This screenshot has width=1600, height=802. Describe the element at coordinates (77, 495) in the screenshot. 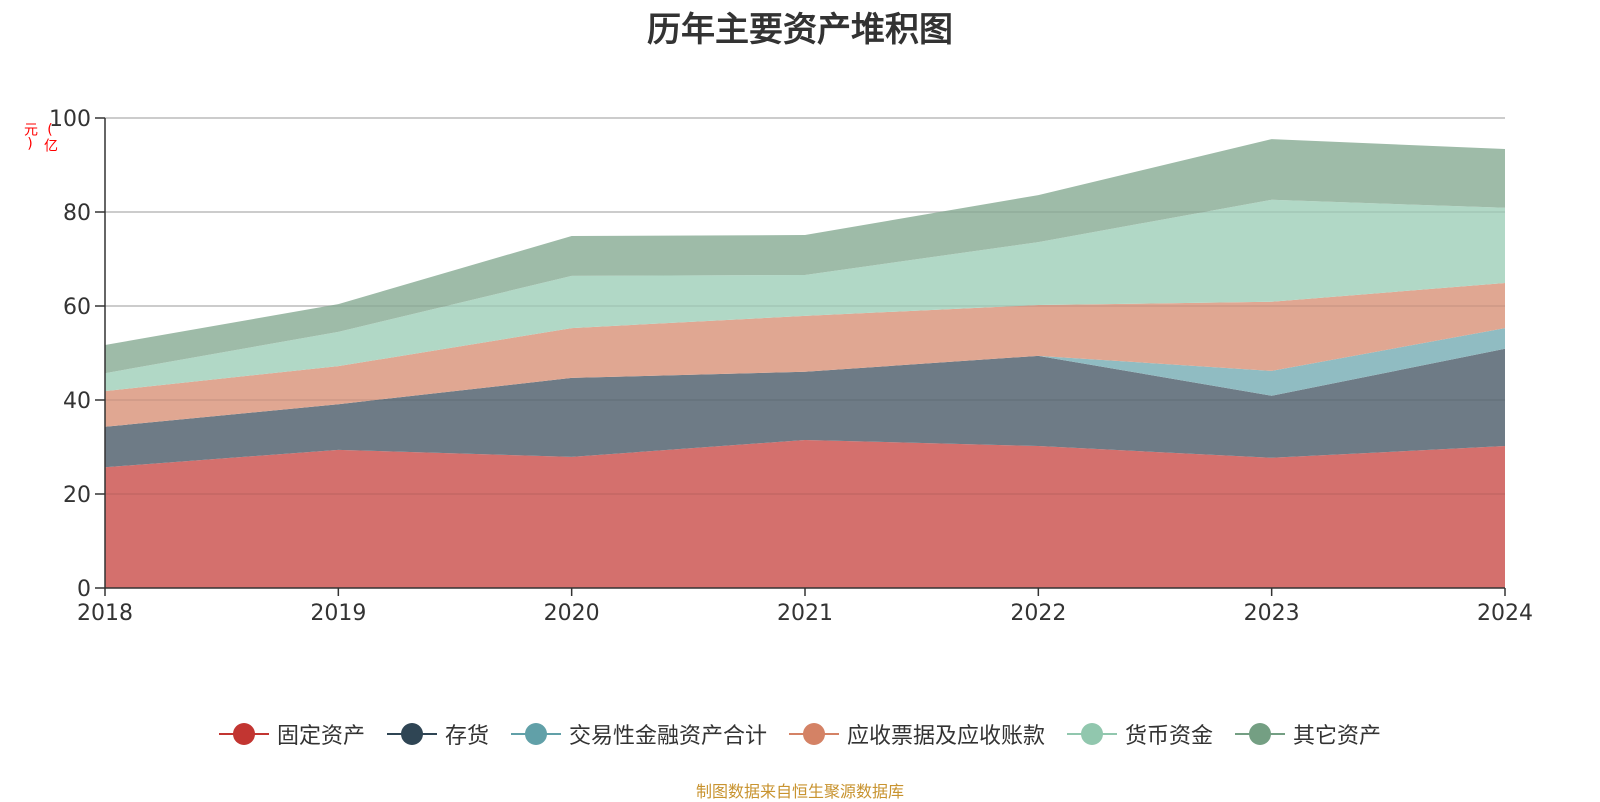

I see `y-tick-label: 20` at that location.